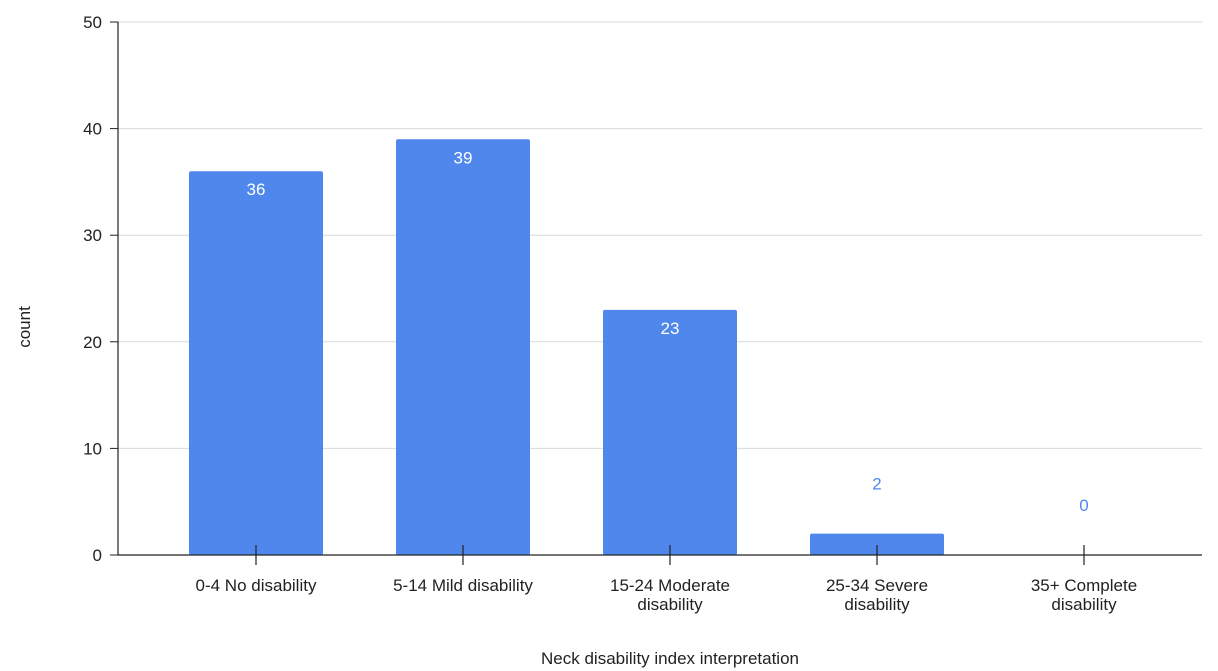  What do you see at coordinates (24, 327) in the screenshot?
I see `y-axis-title: count` at bounding box center [24, 327].